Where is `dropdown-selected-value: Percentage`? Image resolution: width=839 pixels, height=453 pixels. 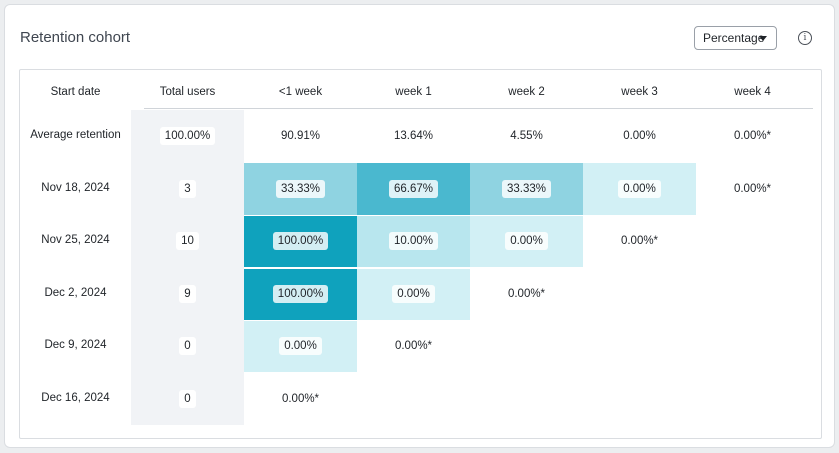
dropdown-selected-value: Percentage is located at coordinates (734, 38).